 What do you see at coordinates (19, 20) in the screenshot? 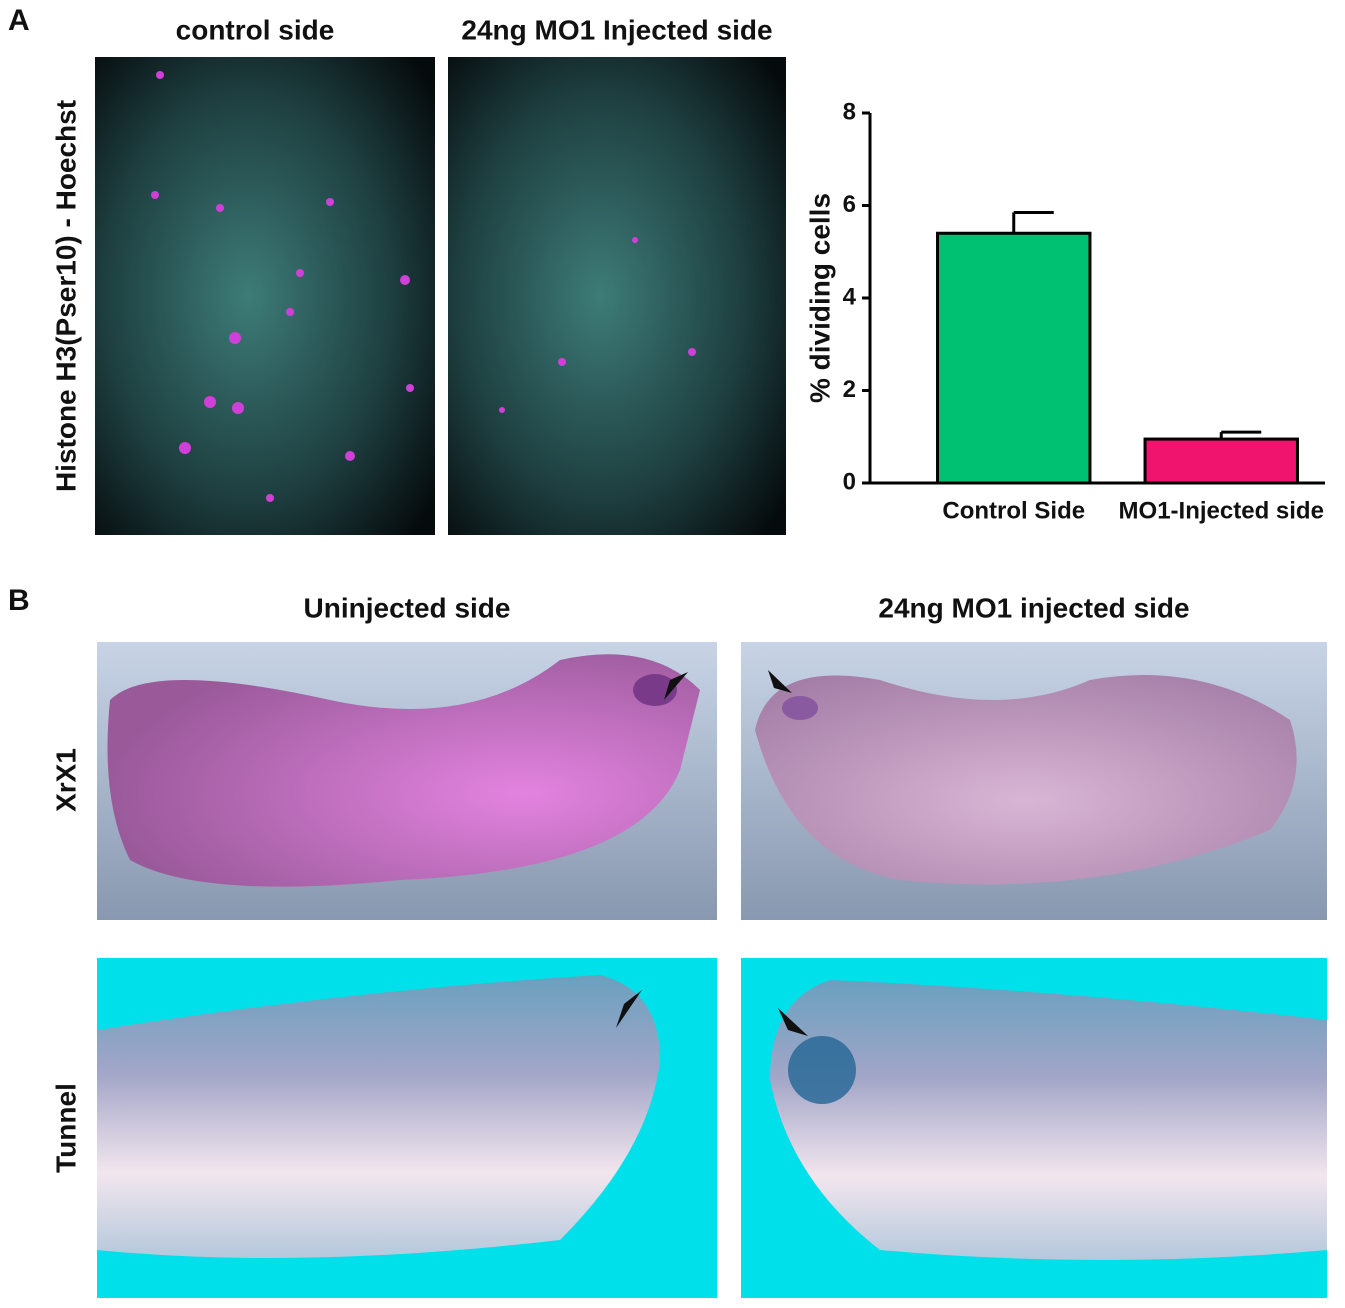
I see `panel-label: A` at bounding box center [19, 20].